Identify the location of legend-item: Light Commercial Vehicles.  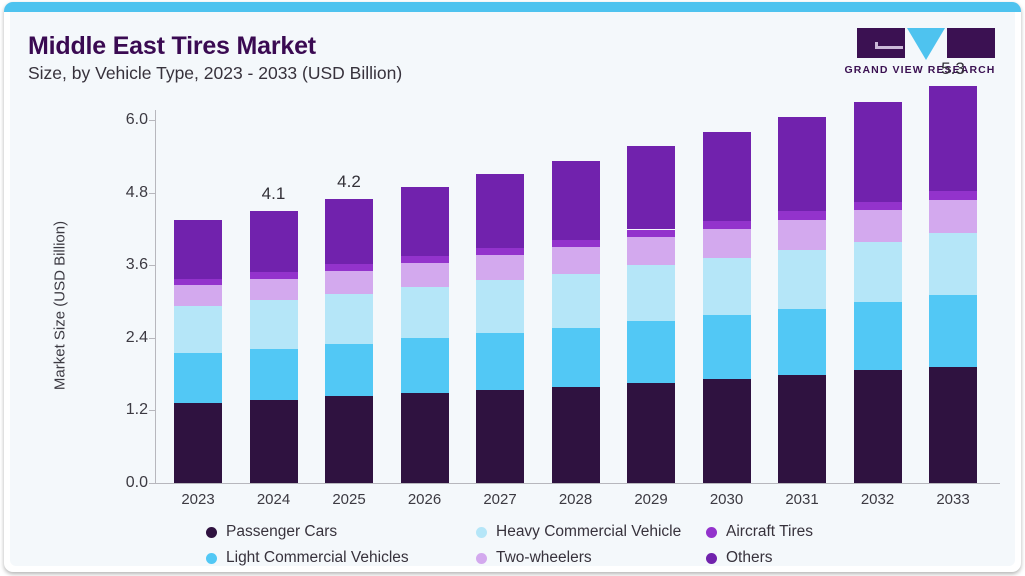
(307, 558).